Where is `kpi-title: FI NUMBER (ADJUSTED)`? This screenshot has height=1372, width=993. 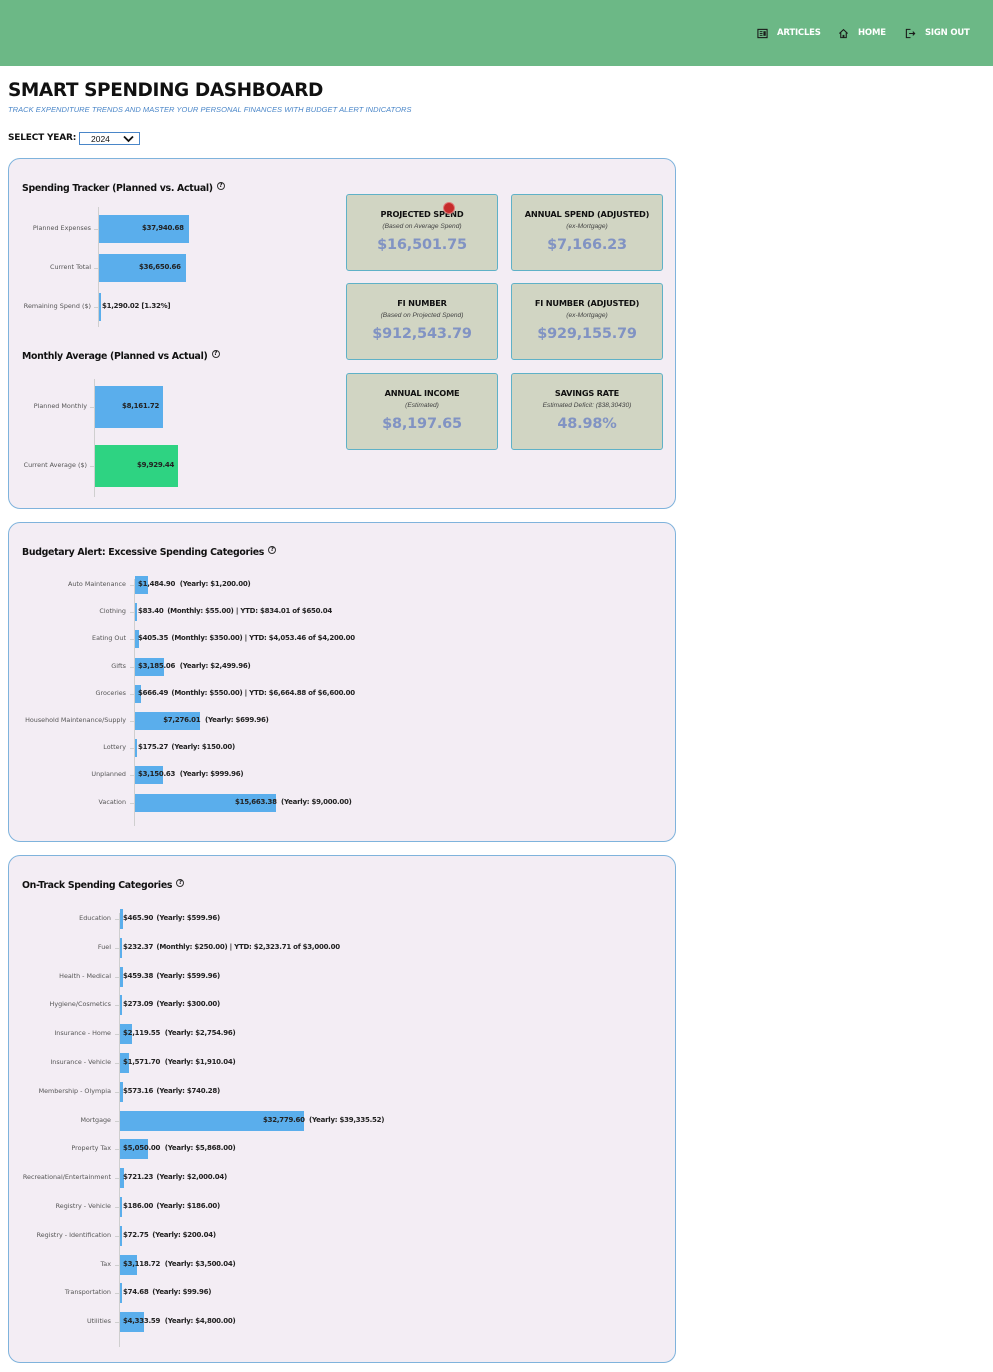
kpi-title: FI NUMBER (ADJUSTED) is located at coordinates (587, 303).